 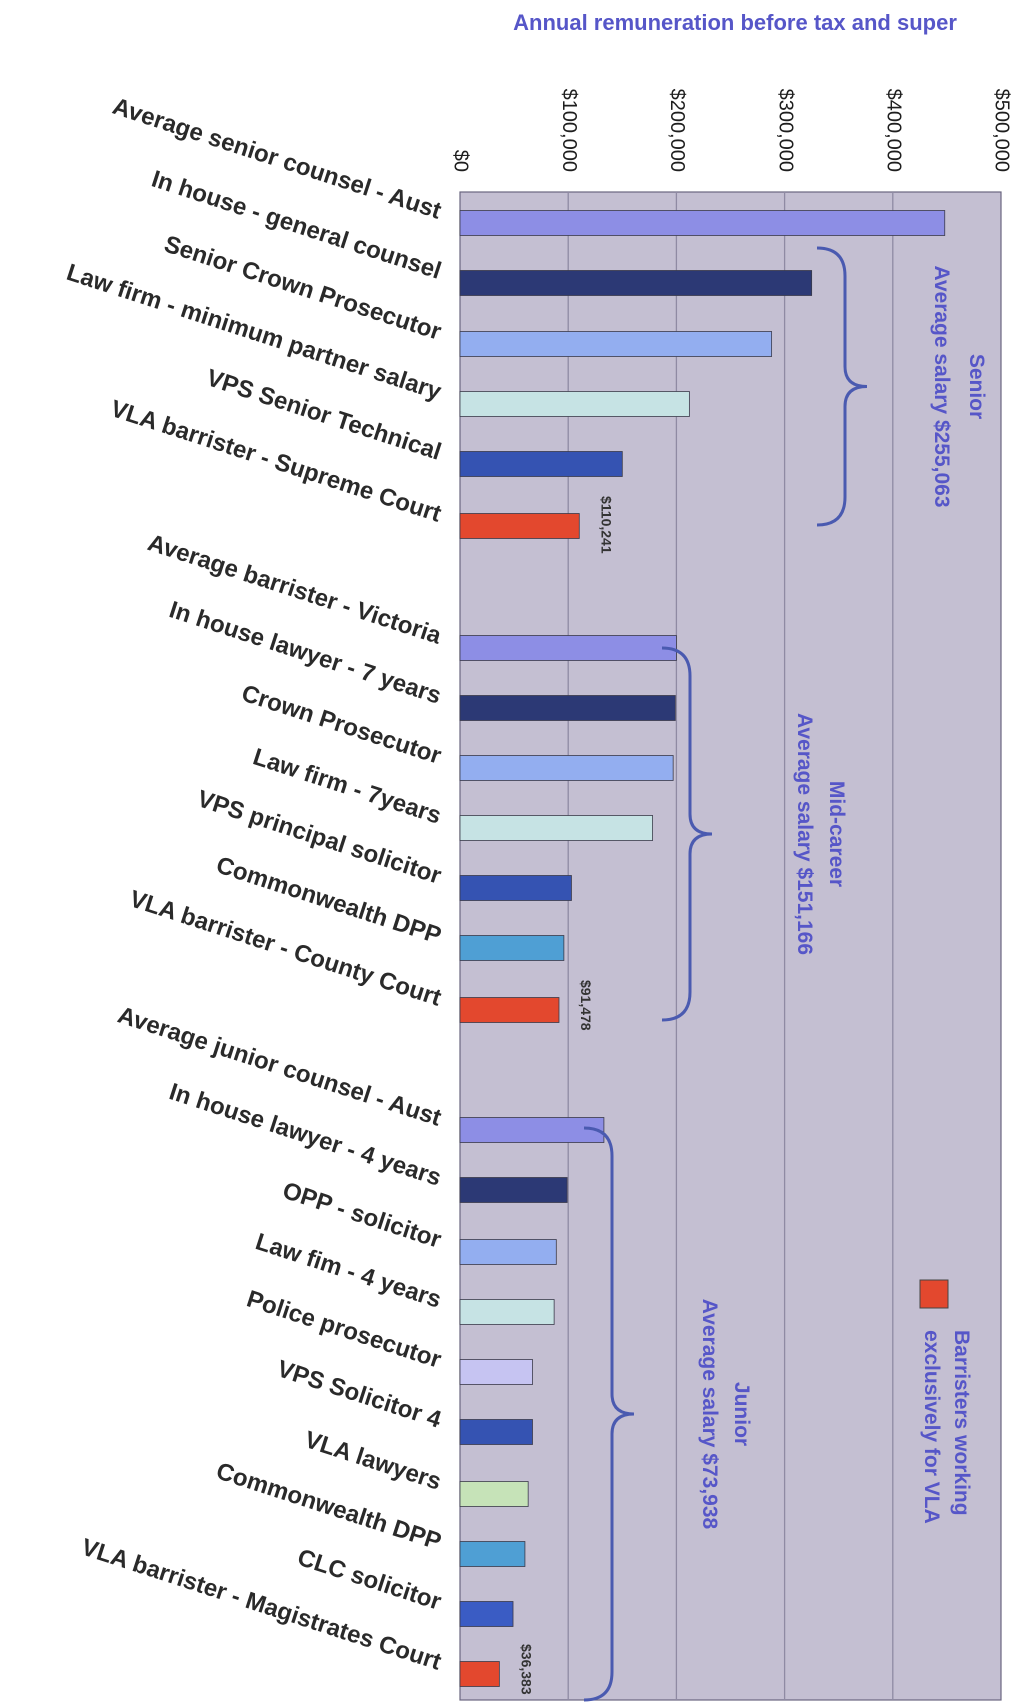 I want to click on tick-label: $300,000, so click(x=785, y=130).